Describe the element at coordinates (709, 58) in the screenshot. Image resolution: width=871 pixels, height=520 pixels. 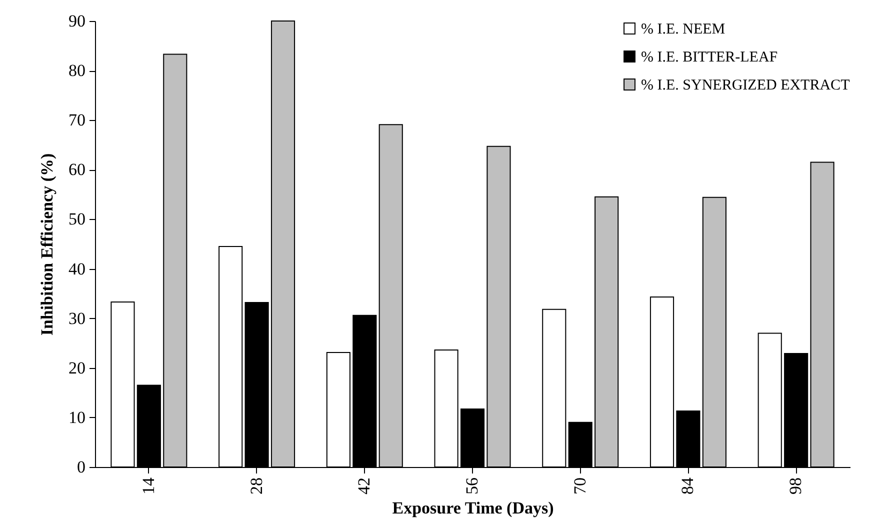
I see `legend-label: % I.E. BITTER-LEAF` at that location.